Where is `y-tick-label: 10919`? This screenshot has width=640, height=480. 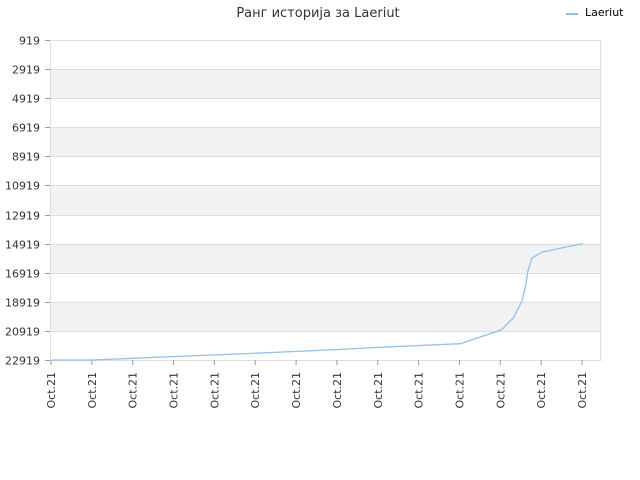 y-tick-label: 10919 is located at coordinates (22, 186).